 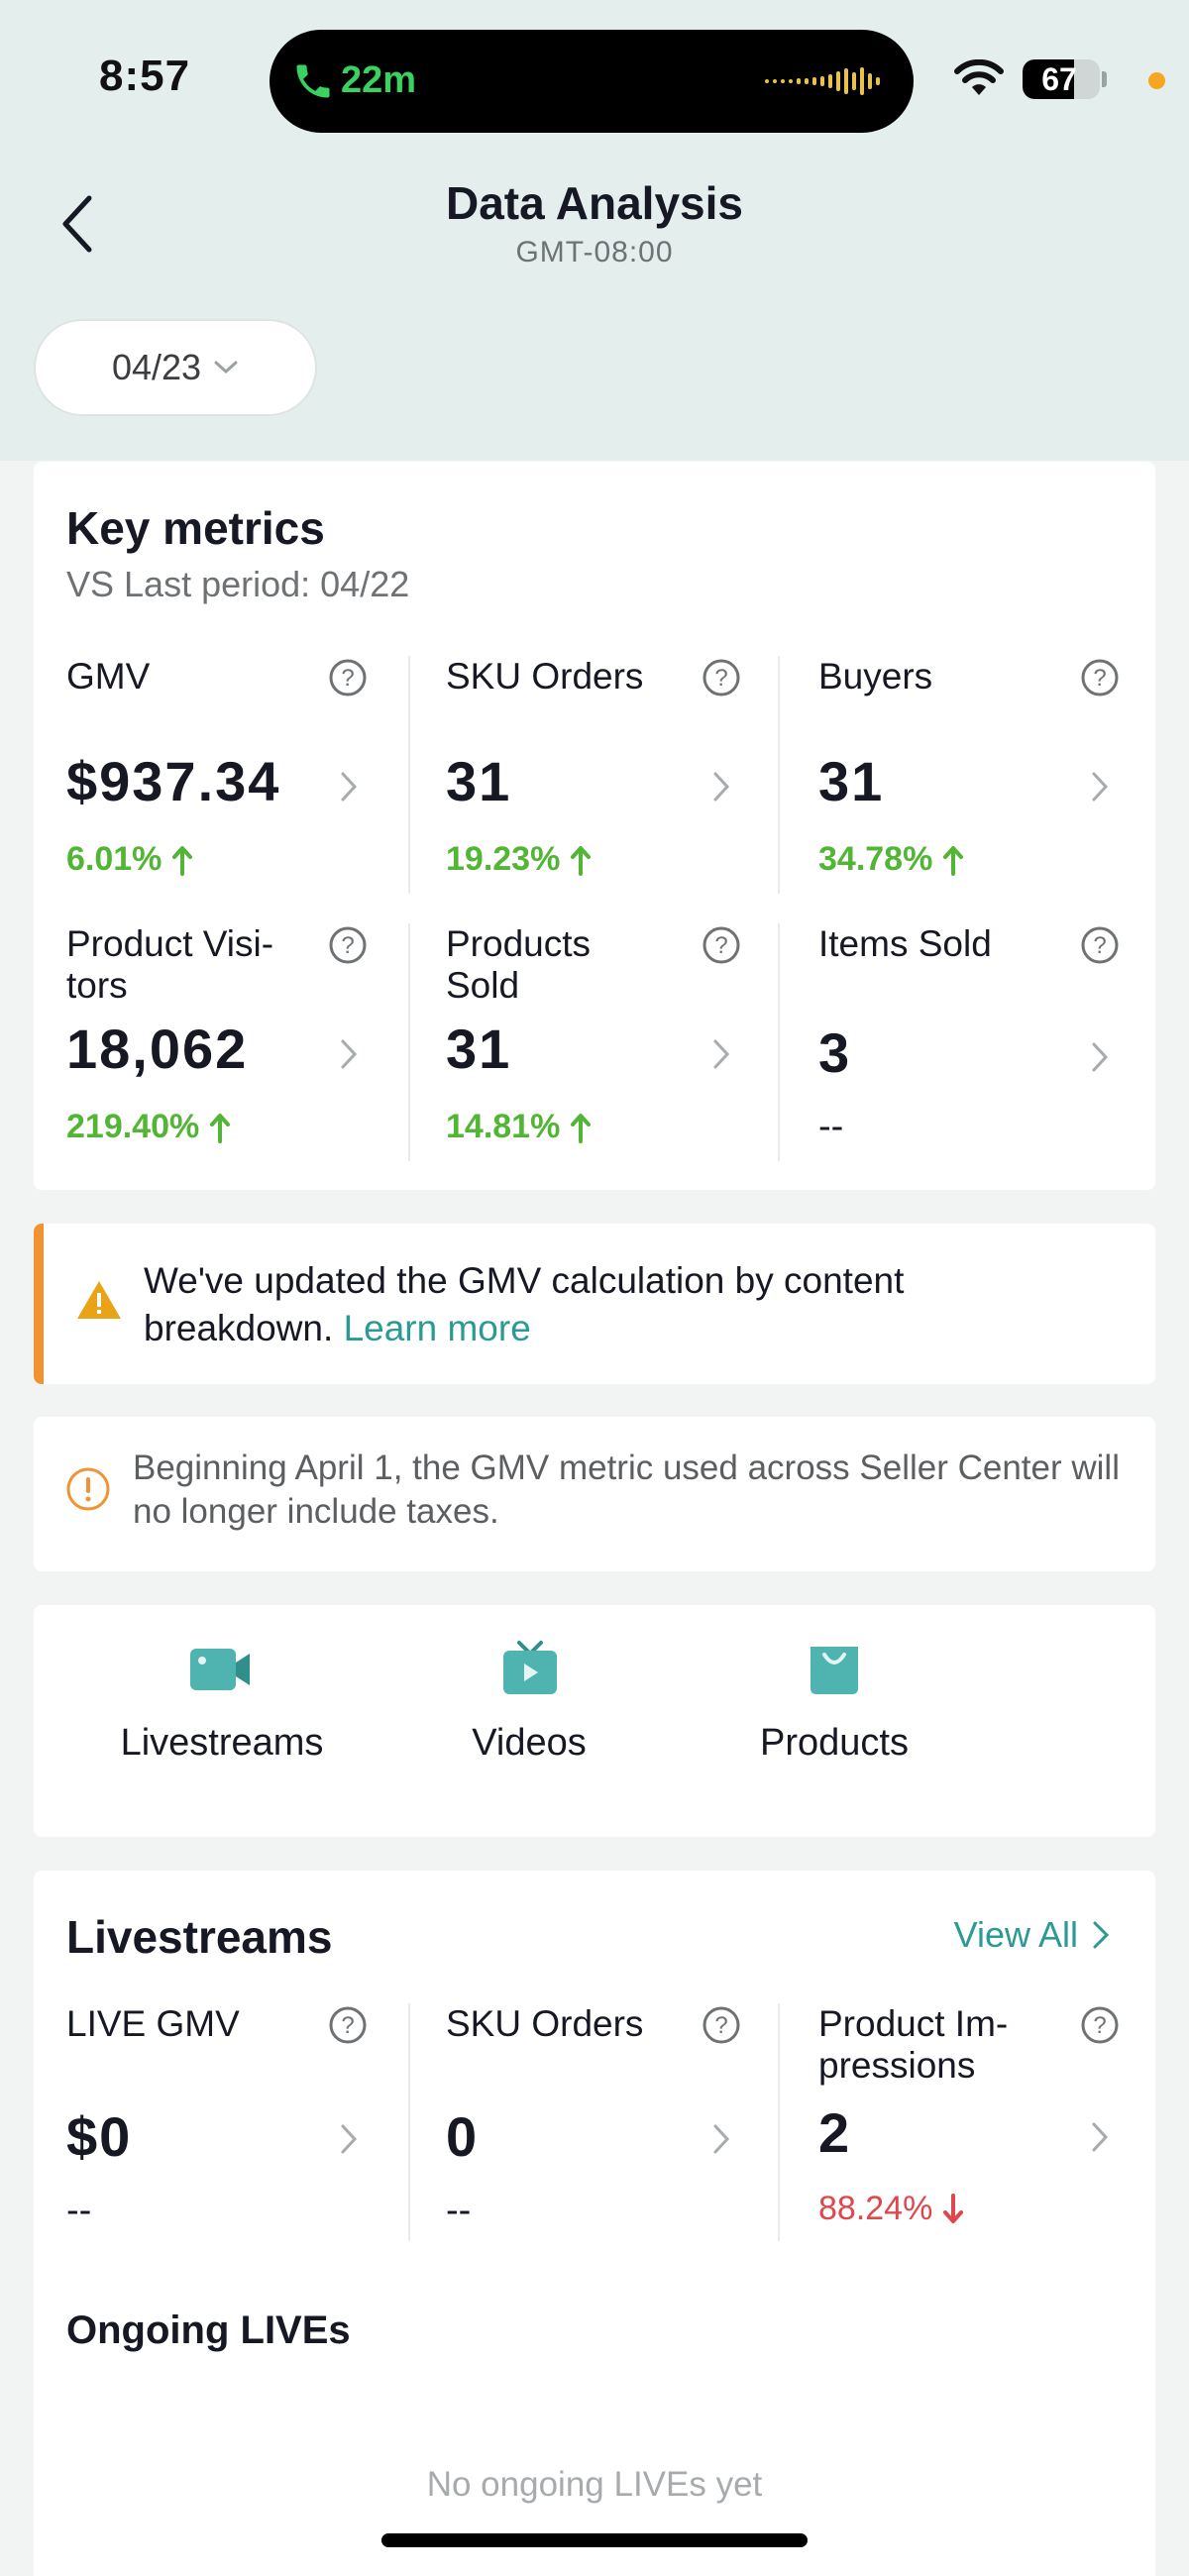 What do you see at coordinates (519, 964) in the screenshot?
I see `metric-label: Products Sold` at bounding box center [519, 964].